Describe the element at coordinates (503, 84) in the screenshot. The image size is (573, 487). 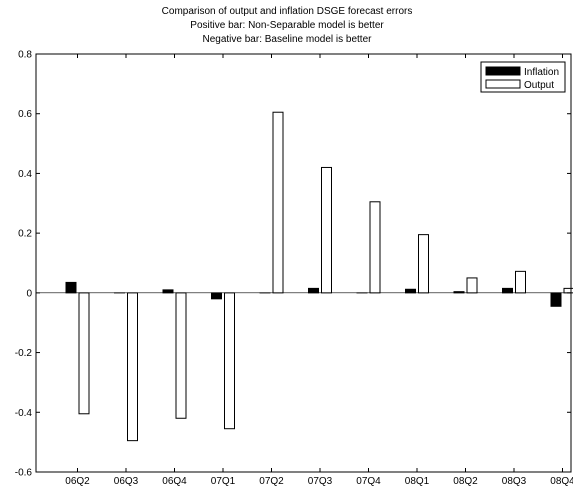
I see `legend-swatch-output` at that location.